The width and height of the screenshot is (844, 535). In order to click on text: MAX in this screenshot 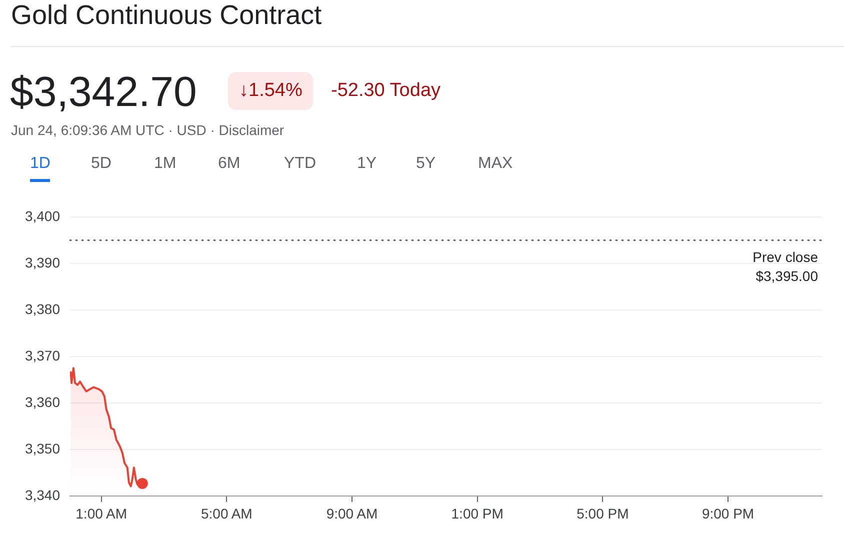, I will do `click(495, 164)`.